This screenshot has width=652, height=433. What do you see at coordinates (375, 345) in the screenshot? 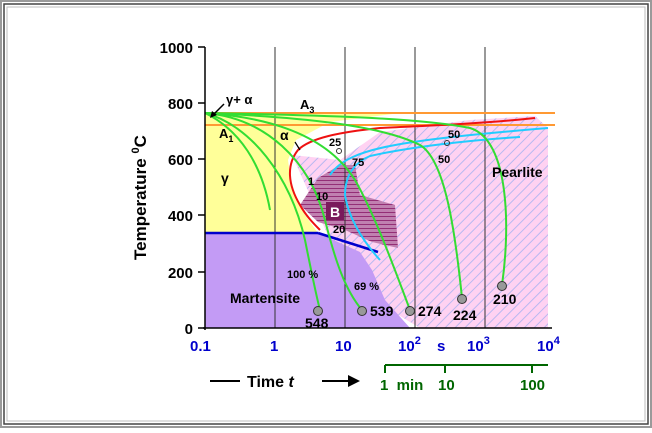
I see `x-tick-labels: 0.1 1 10 10² s 10³ 10⁴` at bounding box center [375, 345].